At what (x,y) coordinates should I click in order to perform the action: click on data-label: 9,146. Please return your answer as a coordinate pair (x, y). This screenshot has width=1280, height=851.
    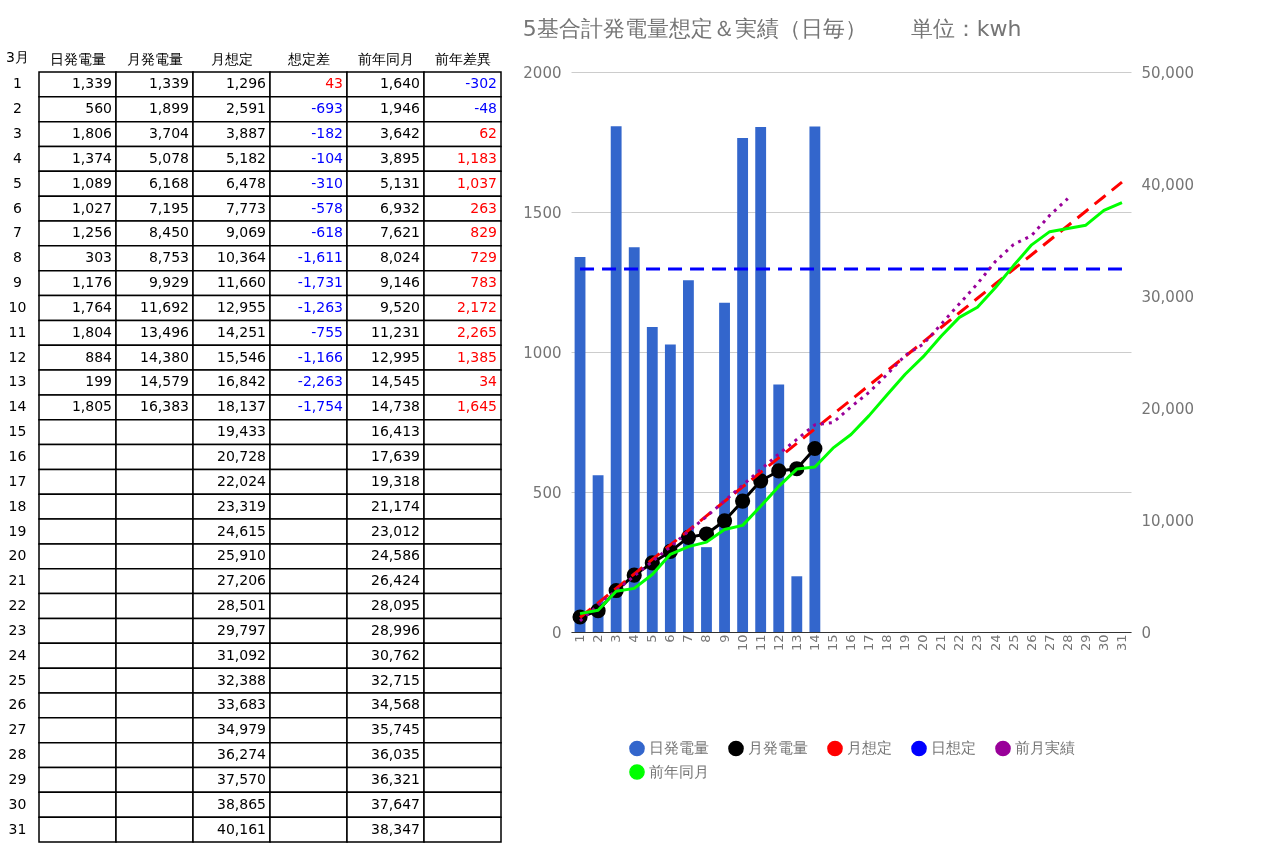
    Looking at the image, I should click on (400, 282).